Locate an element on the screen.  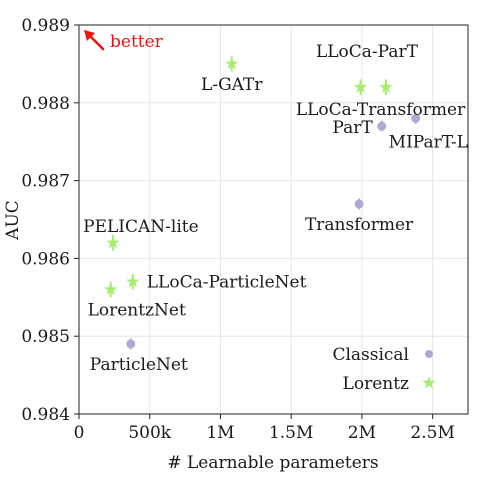
label-lorentznet: LorentzNet is located at coordinates (137, 311).